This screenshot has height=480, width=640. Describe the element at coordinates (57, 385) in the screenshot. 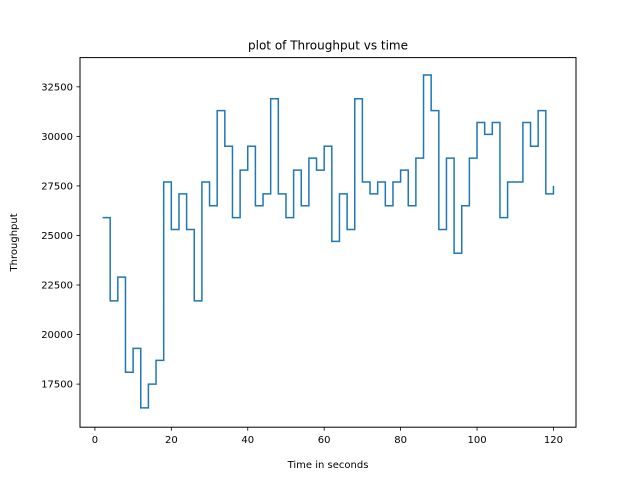

I see `y-tick-label: 17500` at that location.